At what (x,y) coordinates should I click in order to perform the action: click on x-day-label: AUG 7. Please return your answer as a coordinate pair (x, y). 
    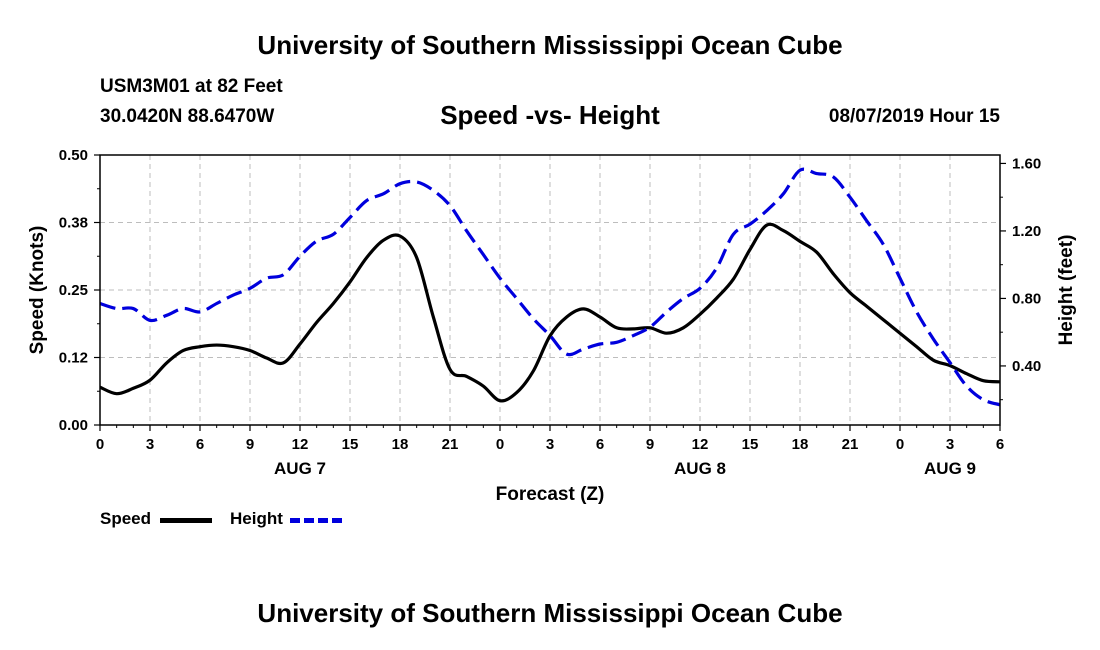
    Looking at the image, I should click on (300, 468).